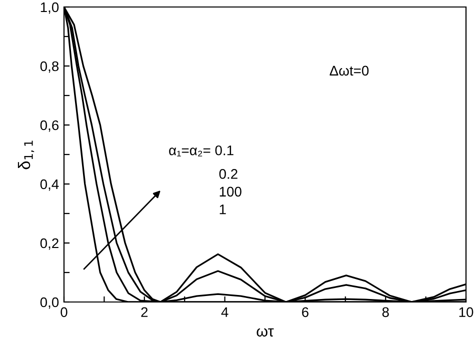  I want to click on x-tick-label: 2, so click(144, 312).